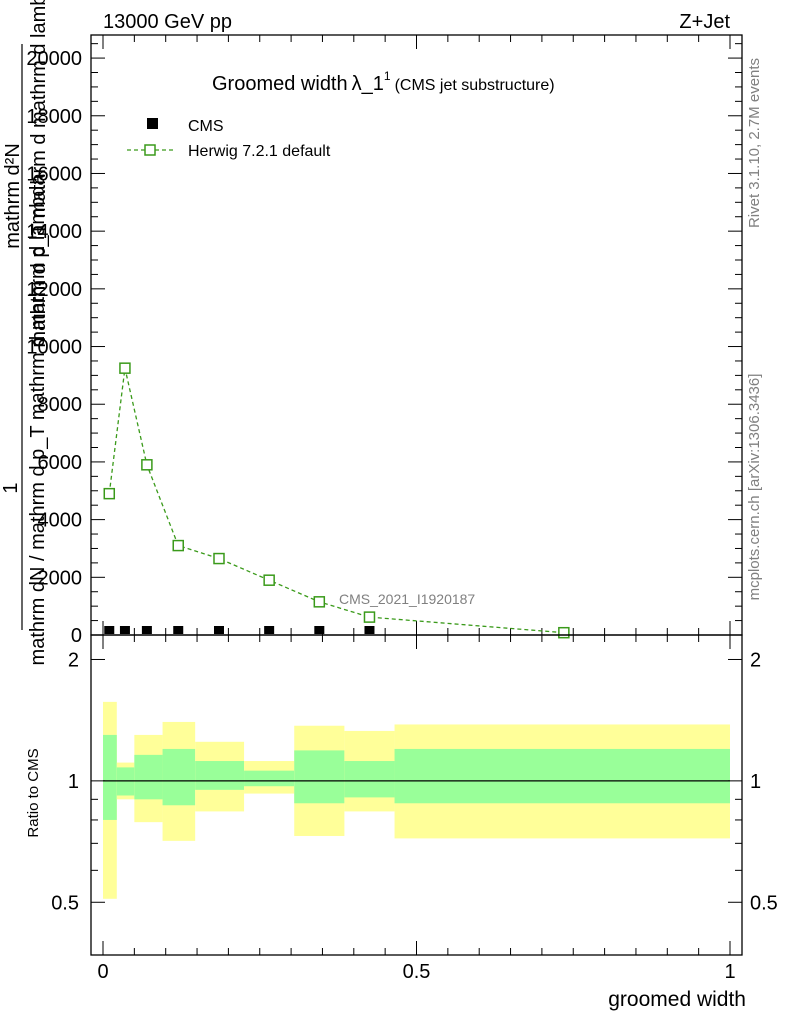 Image resolution: width=786 pixels, height=1024 pixels. What do you see at coordinates (76, 636) in the screenshot?
I see `main-ytick-label: 0` at bounding box center [76, 636].